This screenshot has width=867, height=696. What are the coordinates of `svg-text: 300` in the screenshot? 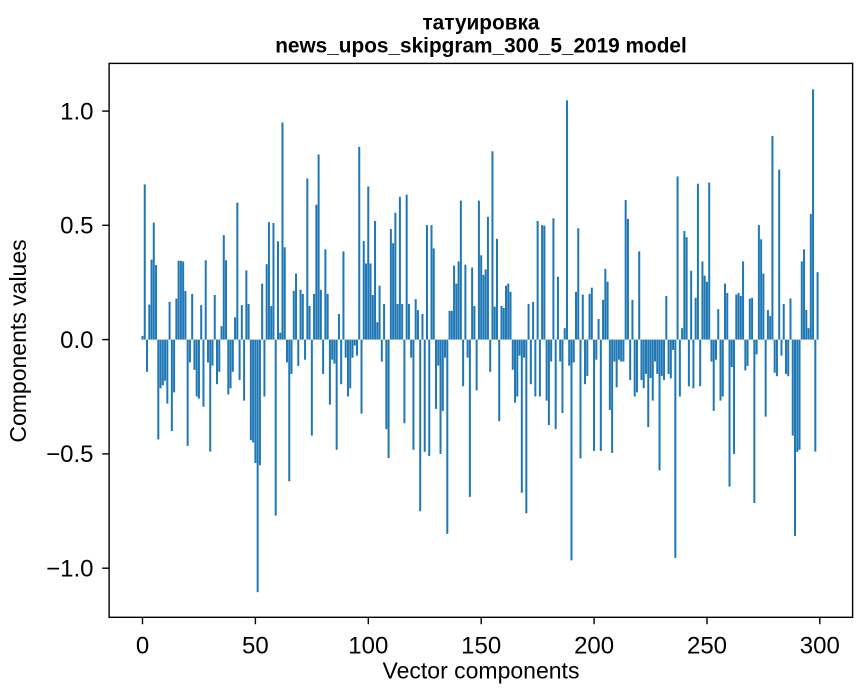 It's located at (820, 646).